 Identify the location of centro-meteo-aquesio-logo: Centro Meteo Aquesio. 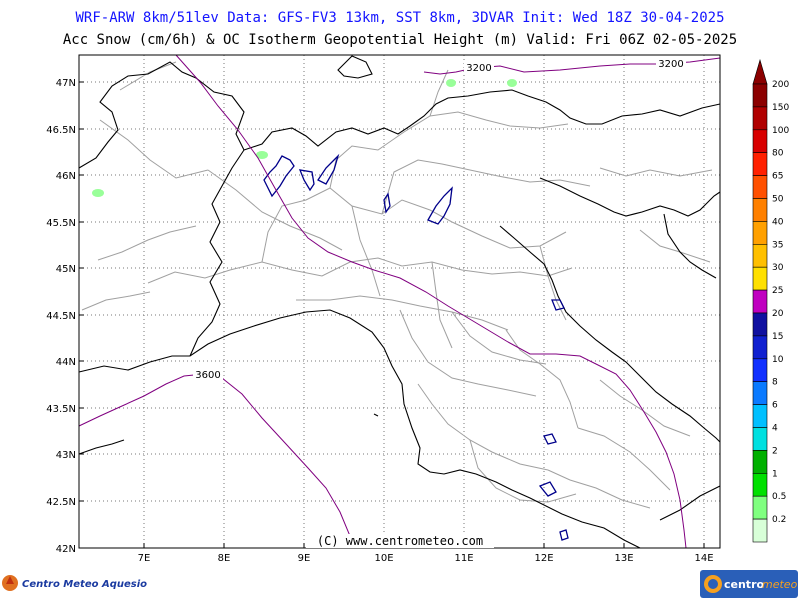
(74, 583).